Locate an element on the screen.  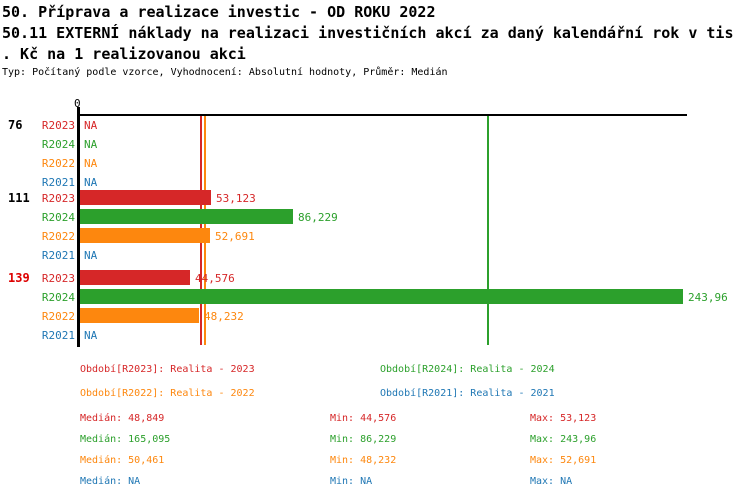
stat-median-R2023: Medián: 48,849 is located at coordinates (122, 418).